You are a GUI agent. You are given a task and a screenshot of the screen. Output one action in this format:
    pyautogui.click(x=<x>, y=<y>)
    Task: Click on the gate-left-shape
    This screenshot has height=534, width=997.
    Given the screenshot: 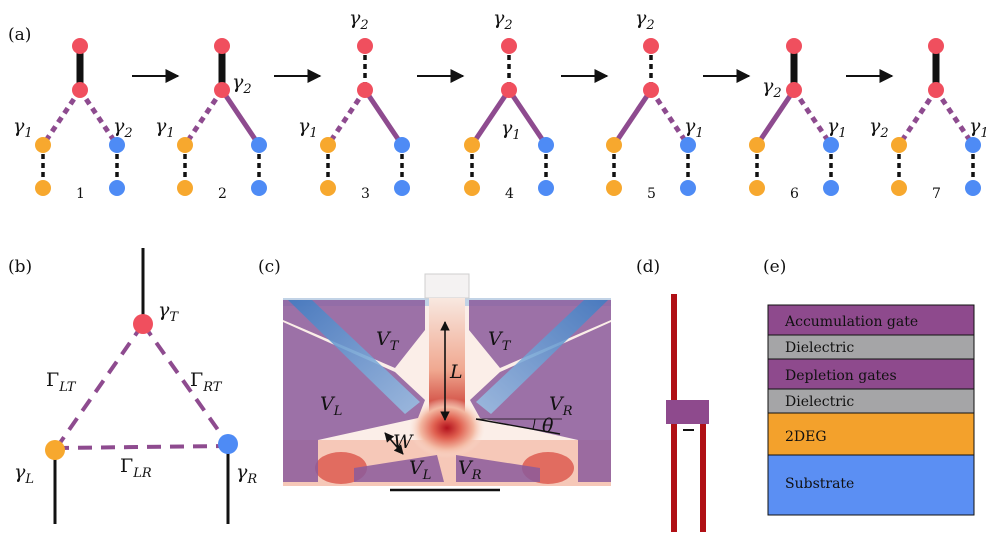 What is the action you would take?
    pyautogui.click(x=354, y=402)
    